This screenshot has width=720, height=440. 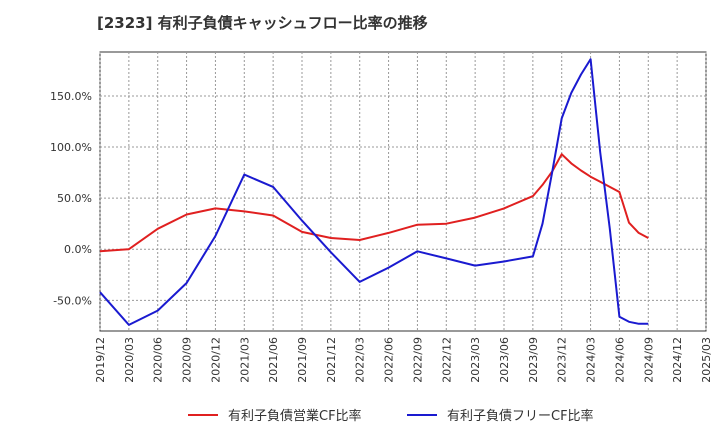 What do you see at coordinates (331, 360) in the screenshot?
I see `x-tick-label: 2021/12` at bounding box center [331, 360].